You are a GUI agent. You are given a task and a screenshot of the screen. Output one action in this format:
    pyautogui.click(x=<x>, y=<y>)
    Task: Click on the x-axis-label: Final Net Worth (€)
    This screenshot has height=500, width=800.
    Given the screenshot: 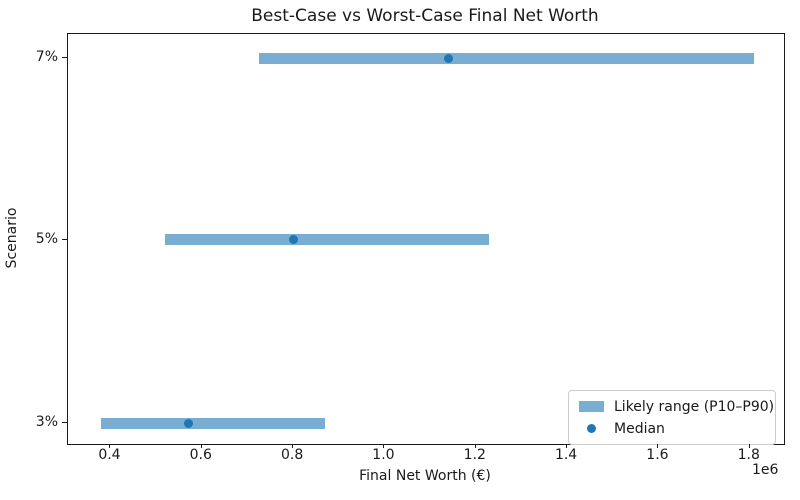 What is the action you would take?
    pyautogui.click(x=425, y=476)
    